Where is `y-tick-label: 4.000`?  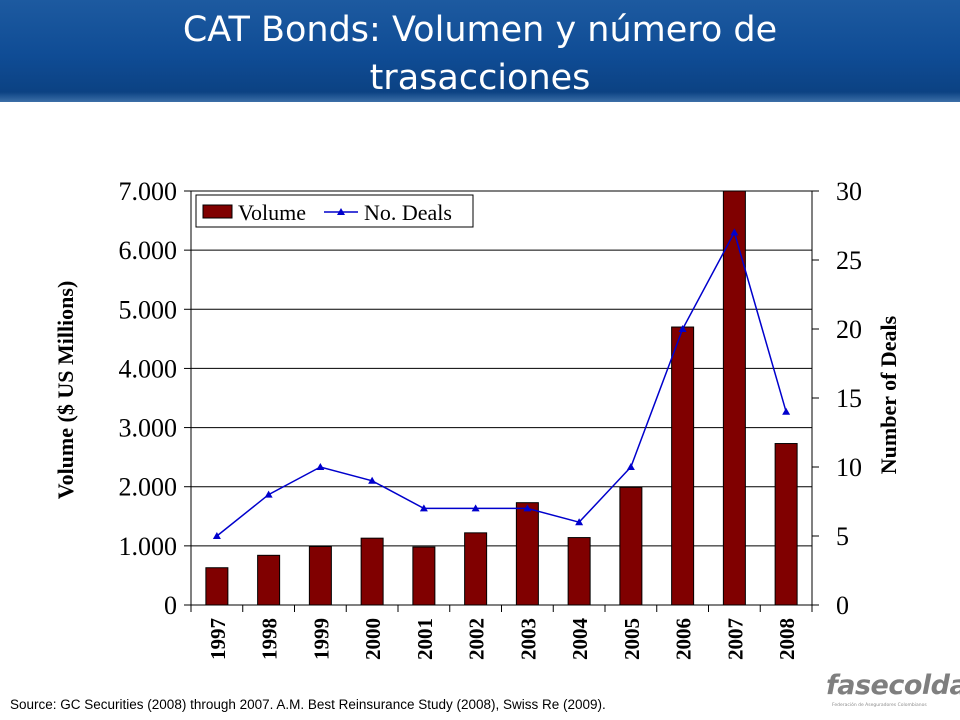 y-tick-label: 4.000 is located at coordinates (148, 368).